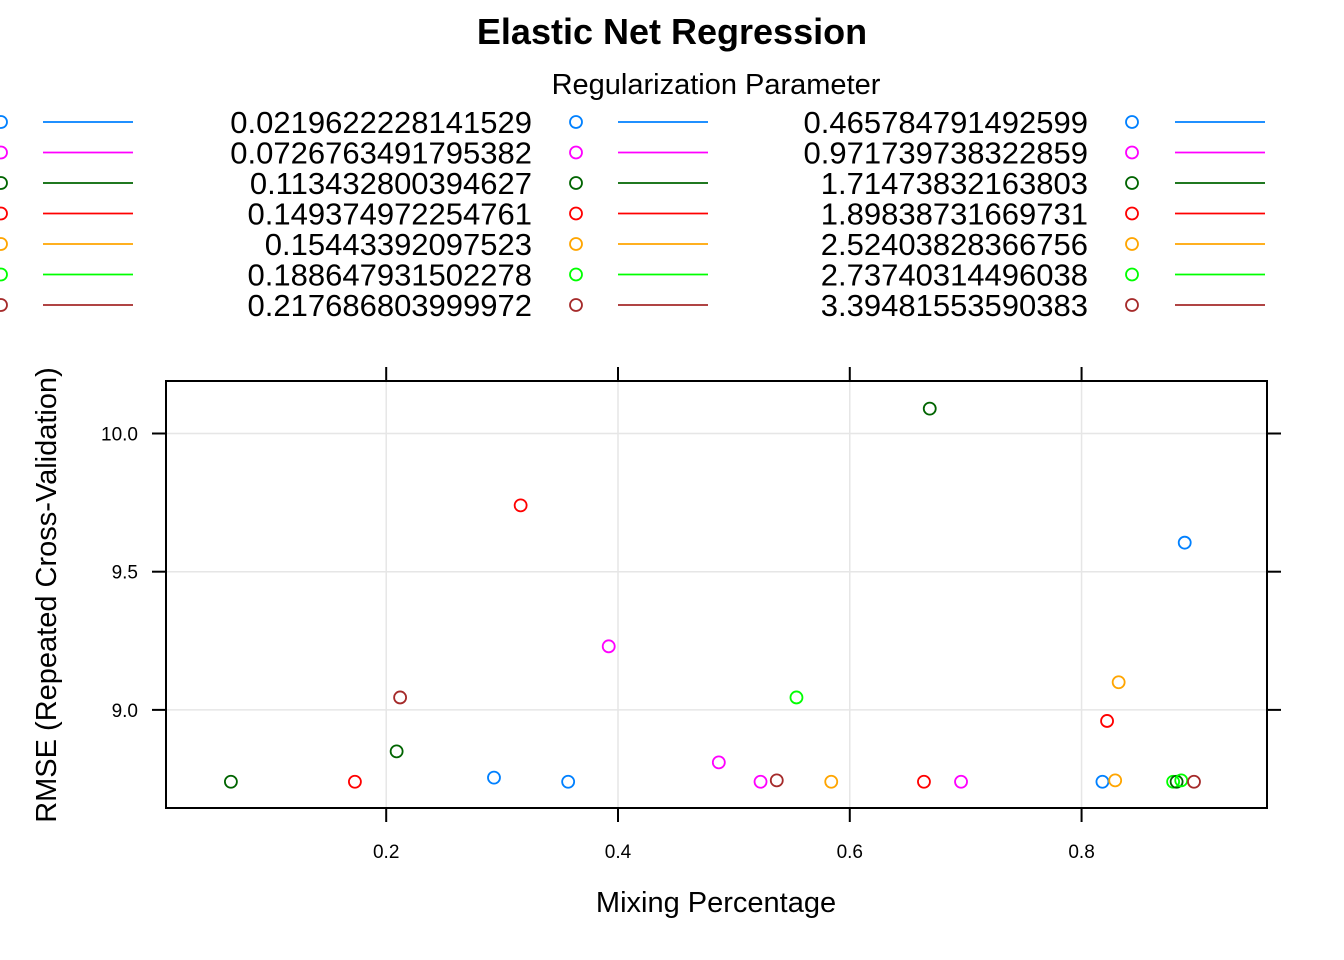 Image resolution: width=1344 pixels, height=960 pixels. Describe the element at coordinates (381, 122) in the screenshot. I see `legend-label: 0.0219622228141529` at that location.